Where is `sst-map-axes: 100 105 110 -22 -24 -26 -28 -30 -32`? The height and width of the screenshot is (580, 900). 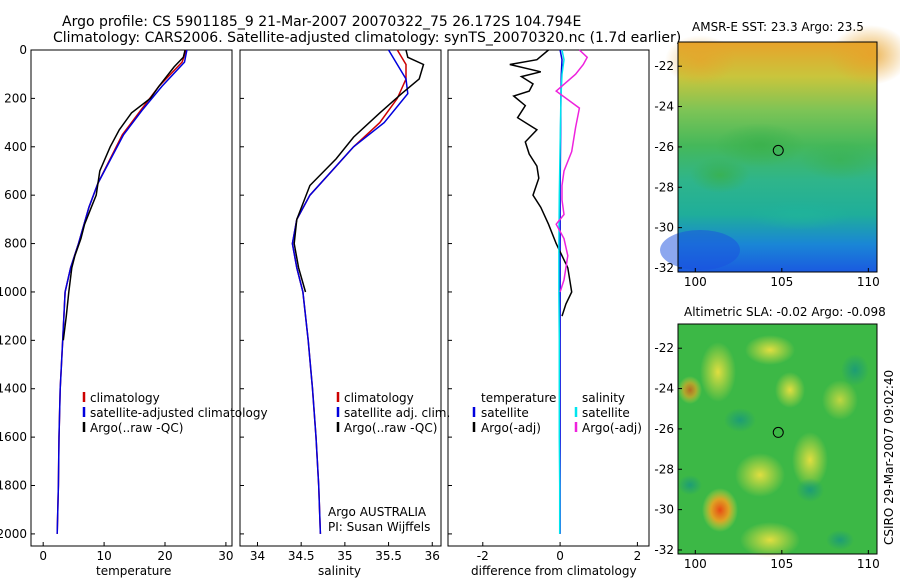
sst-map-axes: 100 105 110 -22 -24 -26 -28 -30 -32 is located at coordinates (766, 174).